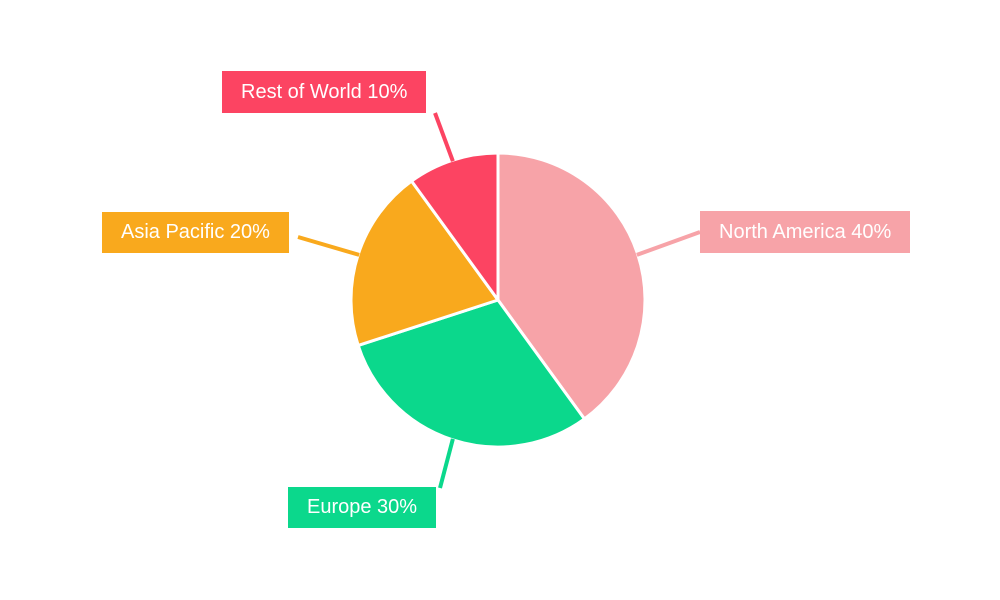 The height and width of the screenshot is (600, 1000). What do you see at coordinates (446, 463) in the screenshot?
I see `leader-line-europe` at bounding box center [446, 463].